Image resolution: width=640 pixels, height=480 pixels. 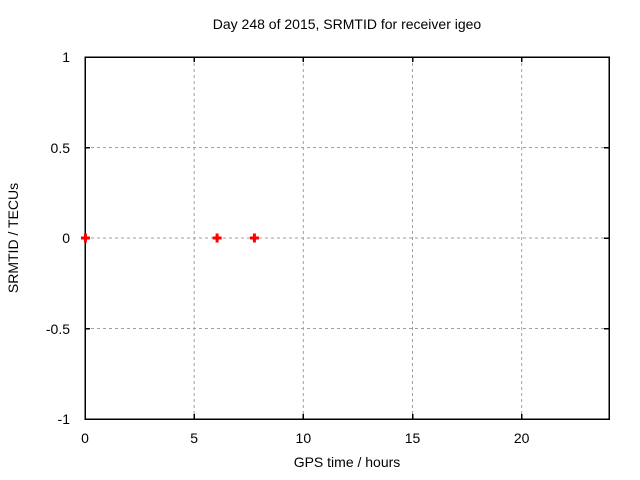 I want to click on y-tick-label: -0.5, so click(x=57, y=328).